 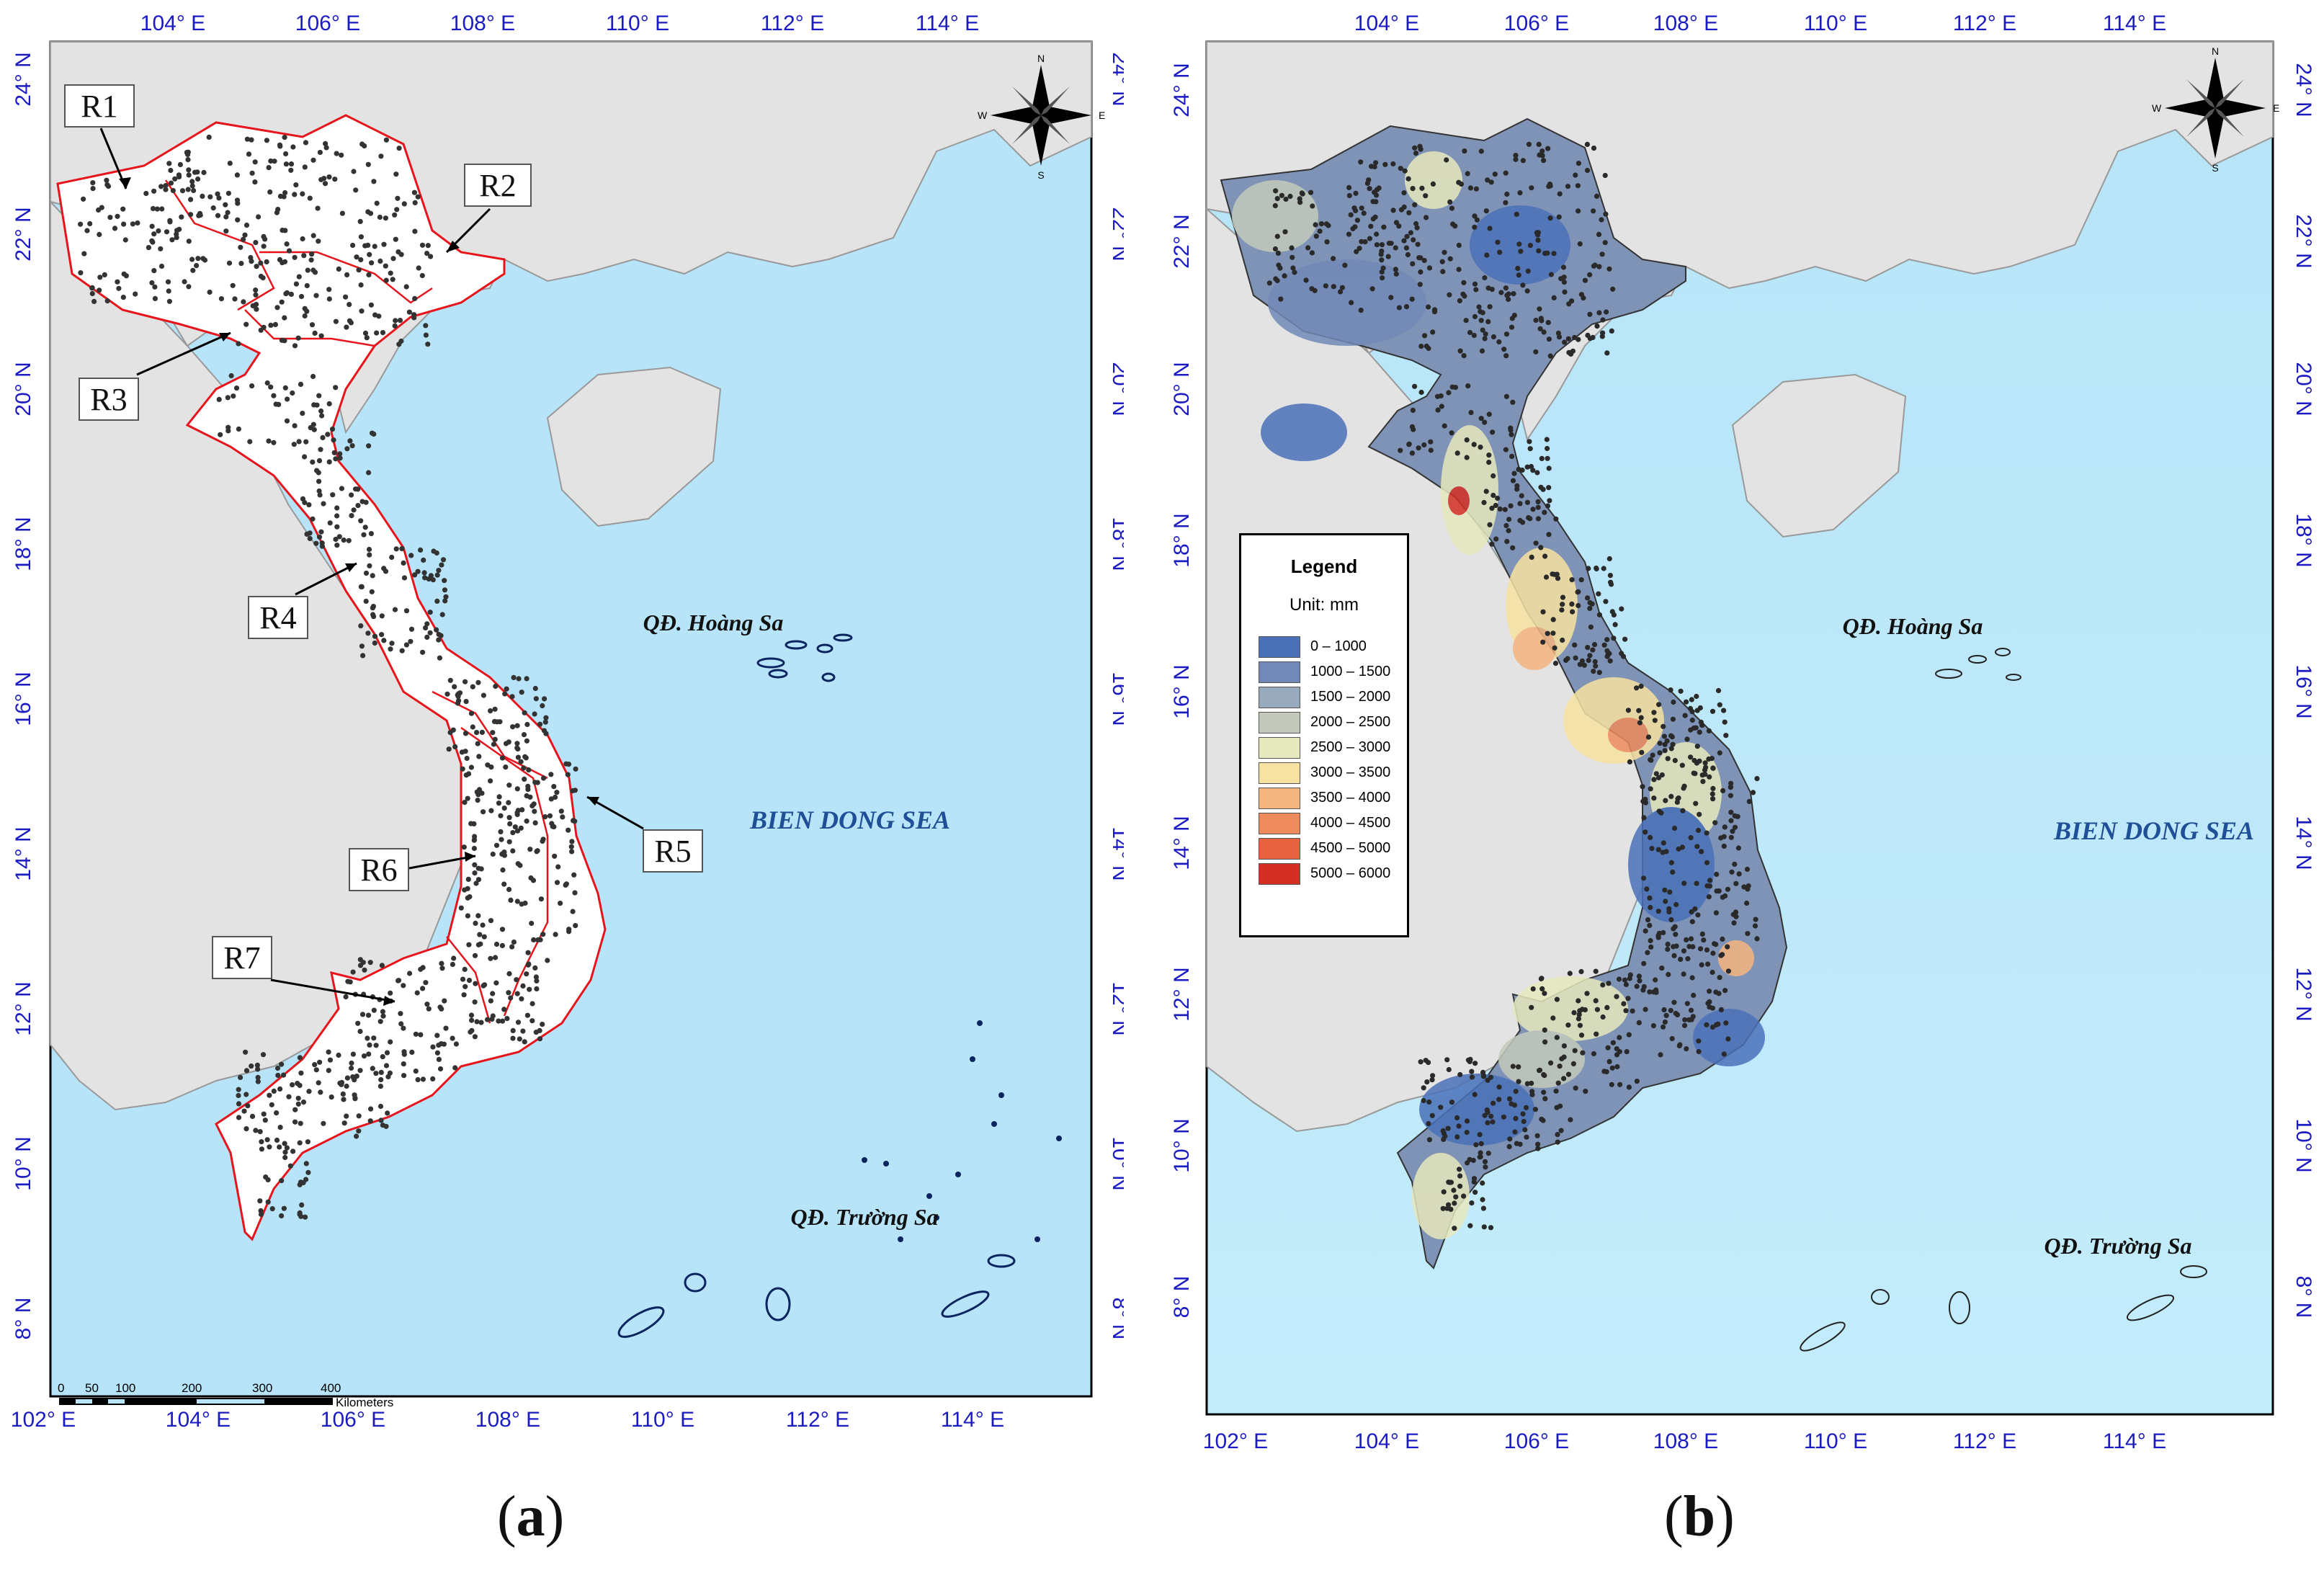 What do you see at coordinates (816, 985) in the screenshot?
I see `offshore-islands` at bounding box center [816, 985].